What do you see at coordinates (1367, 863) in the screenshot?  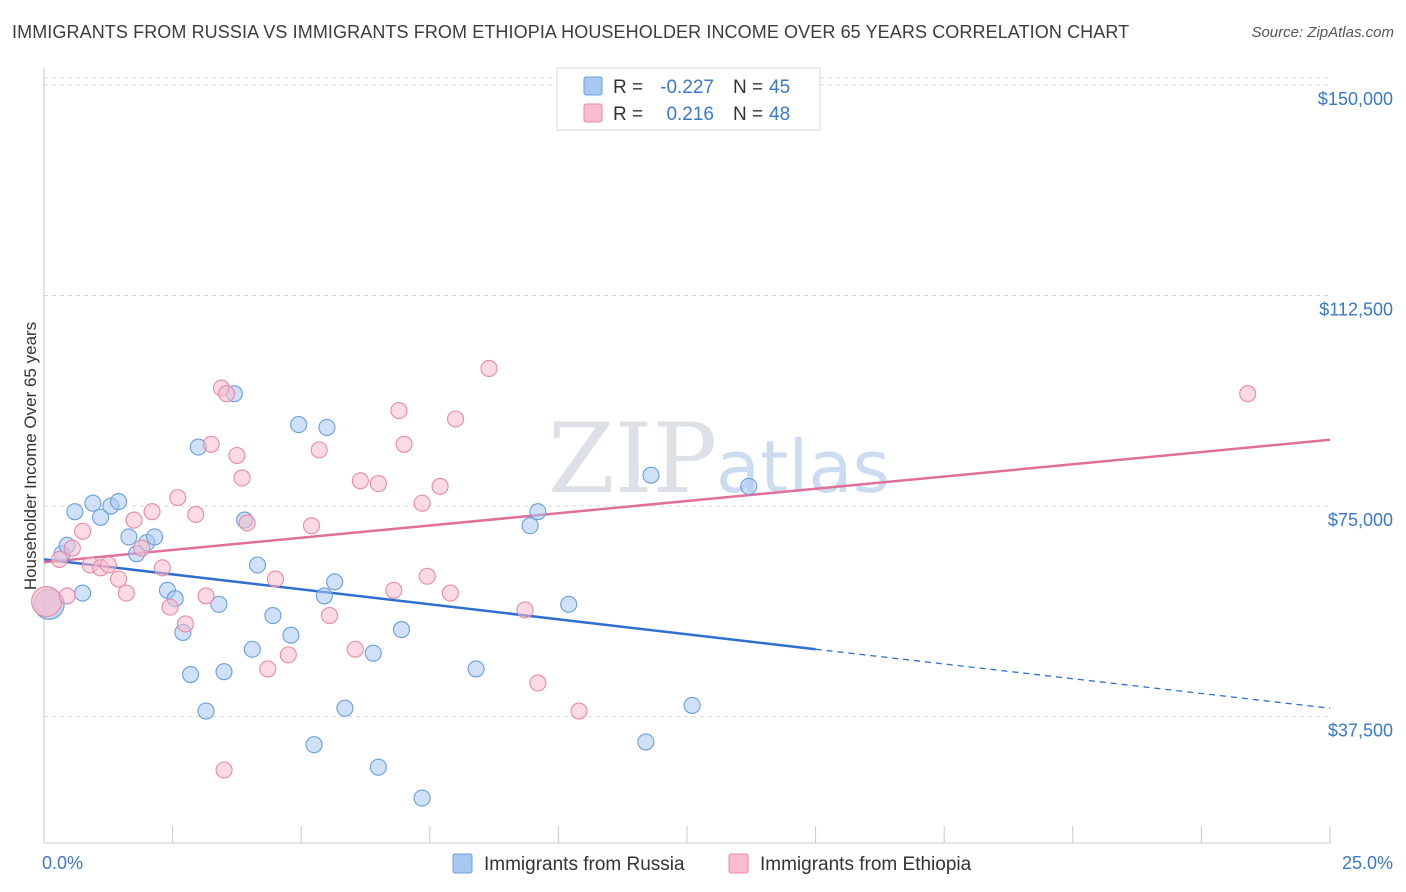 I see `x-tick-label: 25.0%` at bounding box center [1367, 863].